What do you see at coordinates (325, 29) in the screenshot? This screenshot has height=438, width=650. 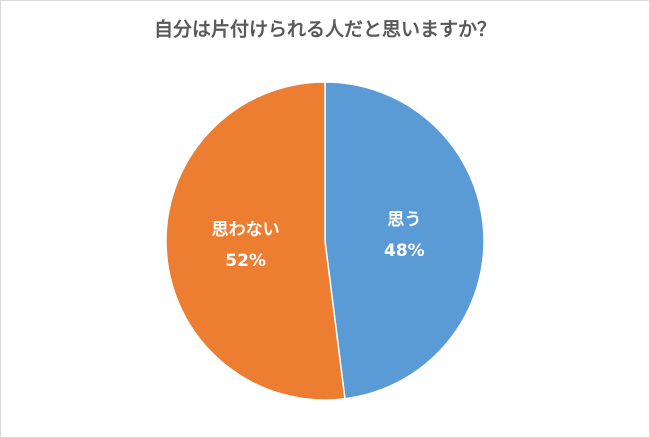 I see `chart-title: 自分は片付けられる人だと思いますか？` at bounding box center [325, 29].